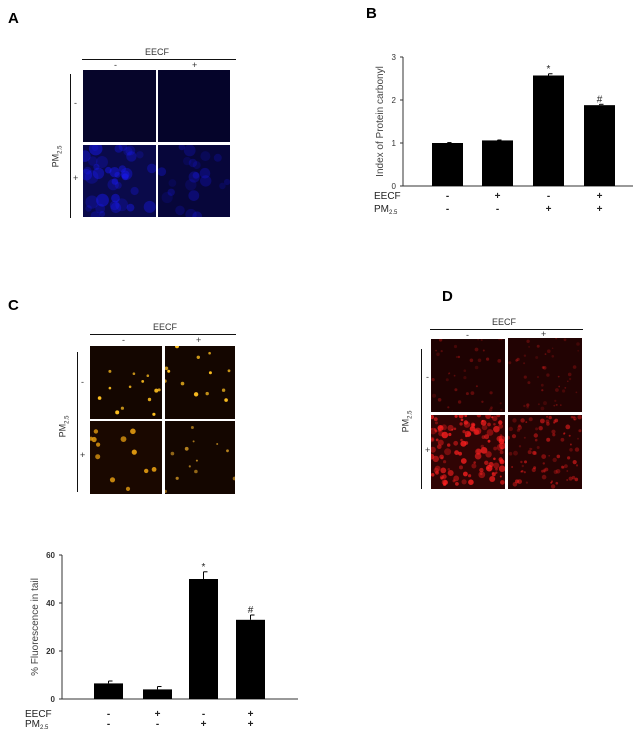 Image resolution: width=639 pixels, height=737 pixels. Describe the element at coordinates (75, 103) in the screenshot. I see `panel-a-row-sign: -` at that location.